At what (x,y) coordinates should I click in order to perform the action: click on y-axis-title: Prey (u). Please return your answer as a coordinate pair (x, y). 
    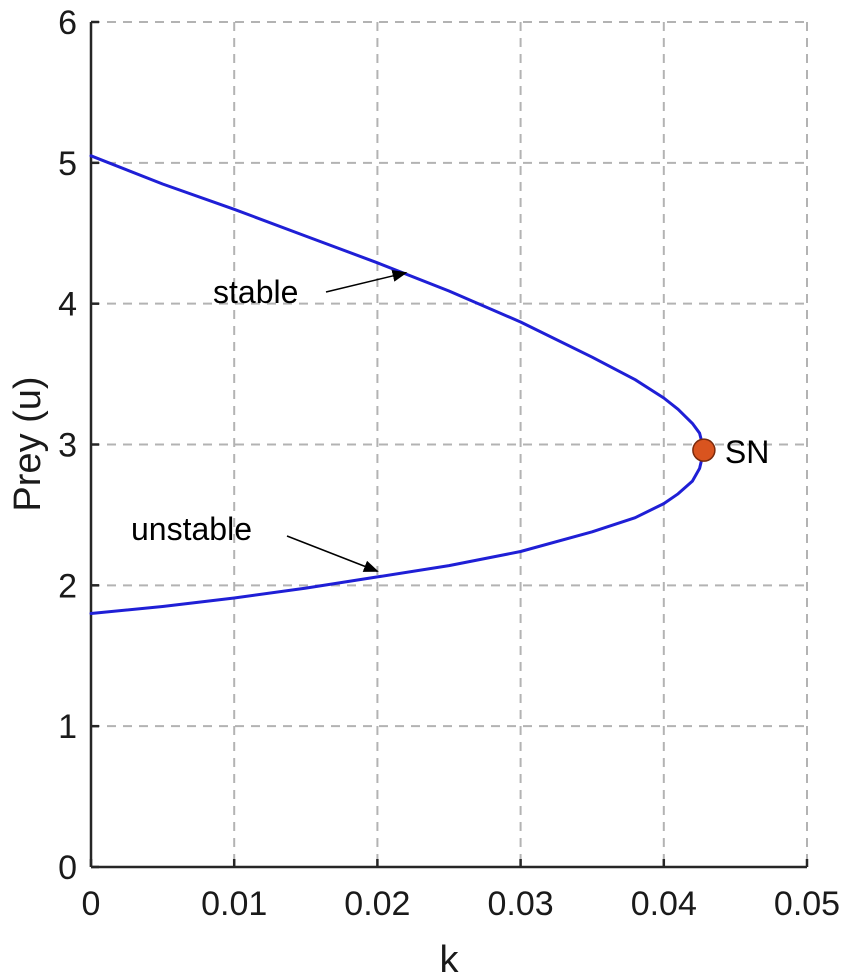
    Looking at the image, I should click on (28, 443).